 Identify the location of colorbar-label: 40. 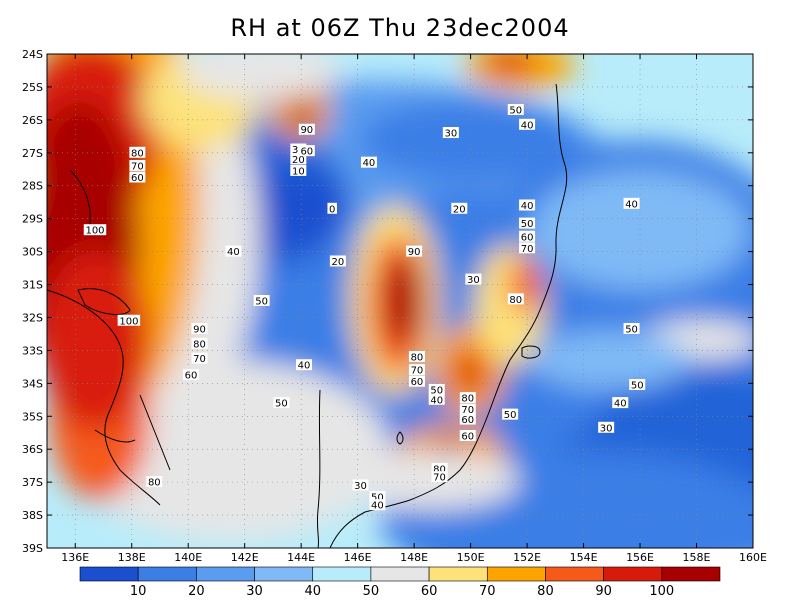
(312, 591).